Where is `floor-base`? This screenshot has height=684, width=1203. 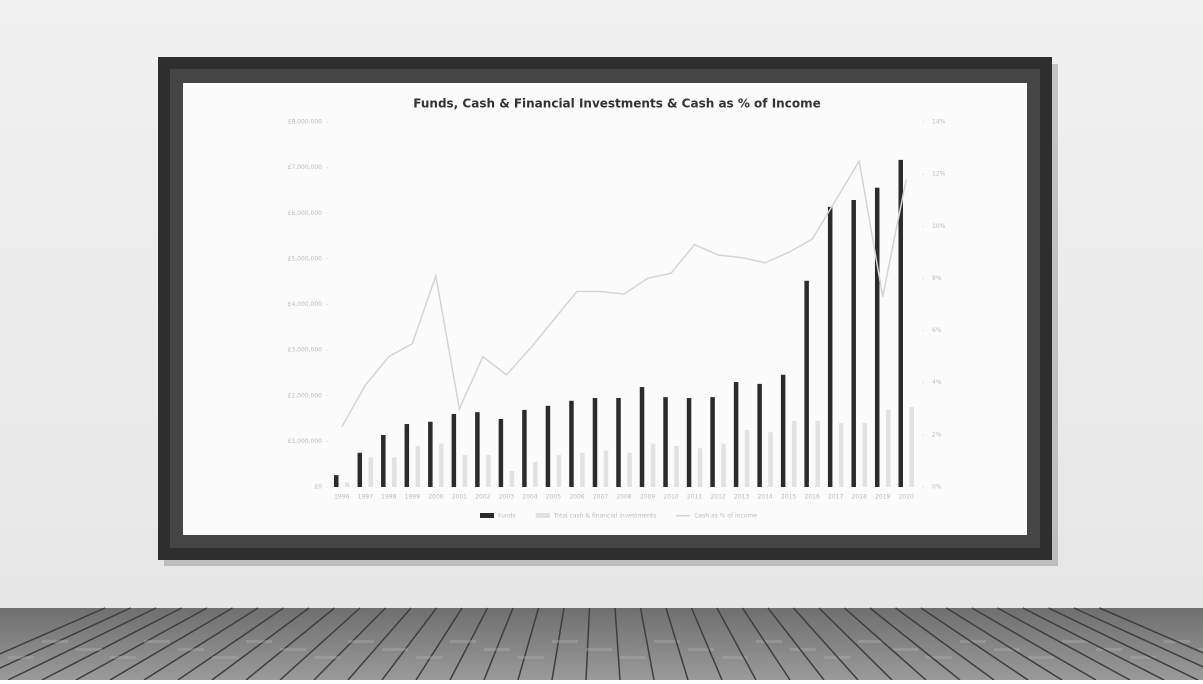
floor-base is located at coordinates (601, 644).